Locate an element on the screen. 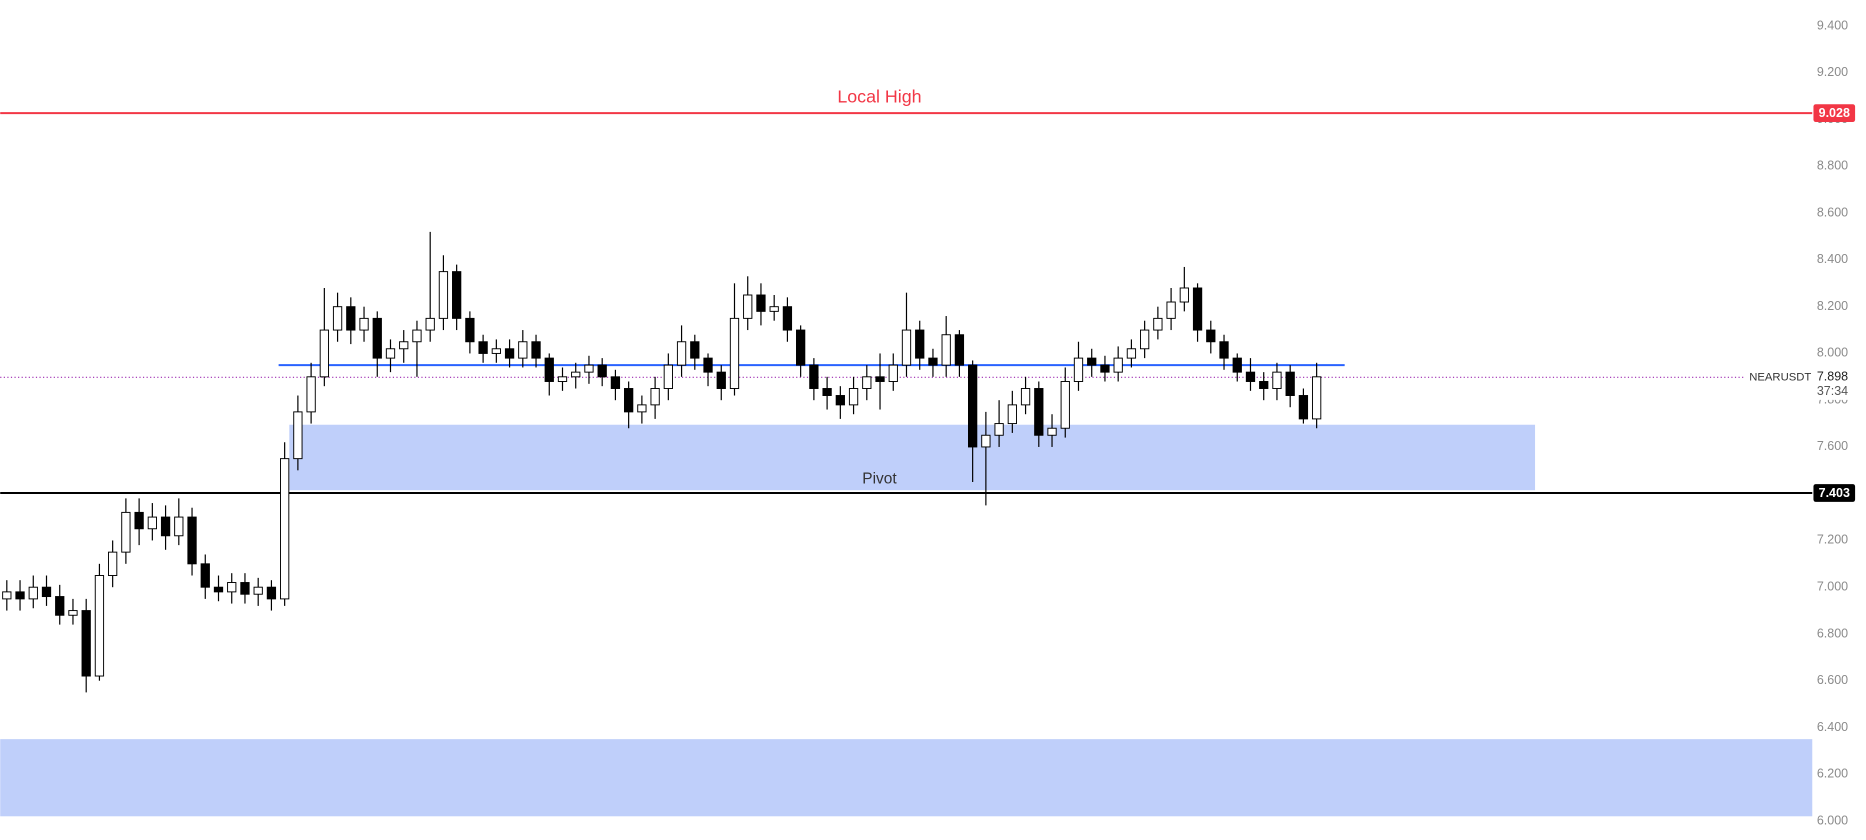 The height and width of the screenshot is (840, 1866). y-tick-label: 6.200 is located at coordinates (1832, 774).